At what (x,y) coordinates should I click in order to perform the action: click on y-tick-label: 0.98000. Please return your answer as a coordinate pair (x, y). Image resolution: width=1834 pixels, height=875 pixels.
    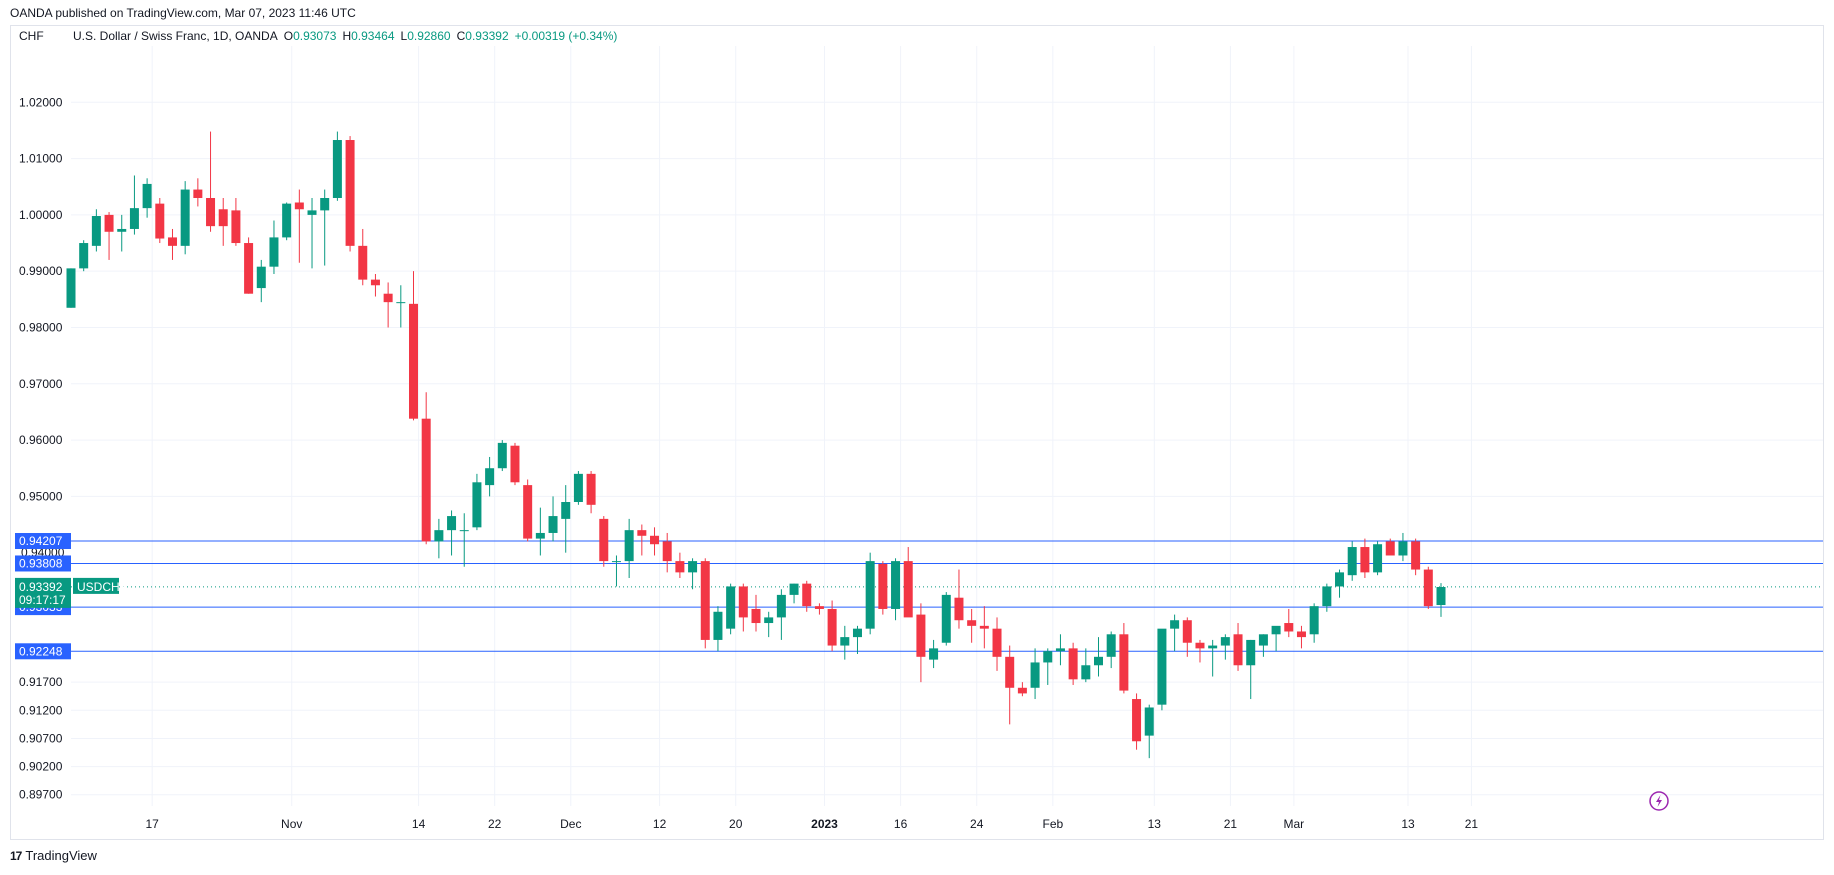
    Looking at the image, I should click on (41, 327).